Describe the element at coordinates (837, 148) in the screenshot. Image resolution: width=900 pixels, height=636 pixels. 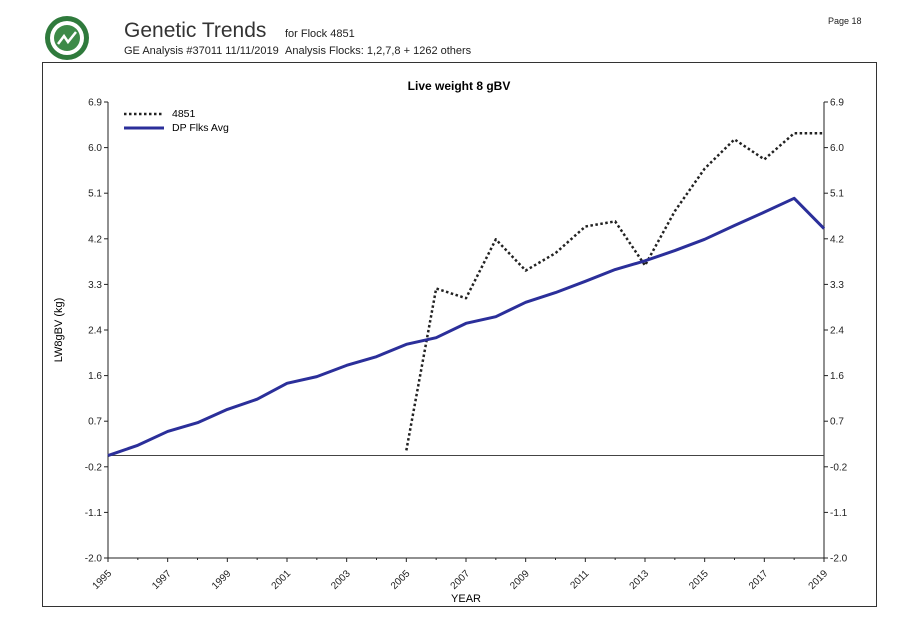
I see `y-tick-label-right: 6.0` at that location.